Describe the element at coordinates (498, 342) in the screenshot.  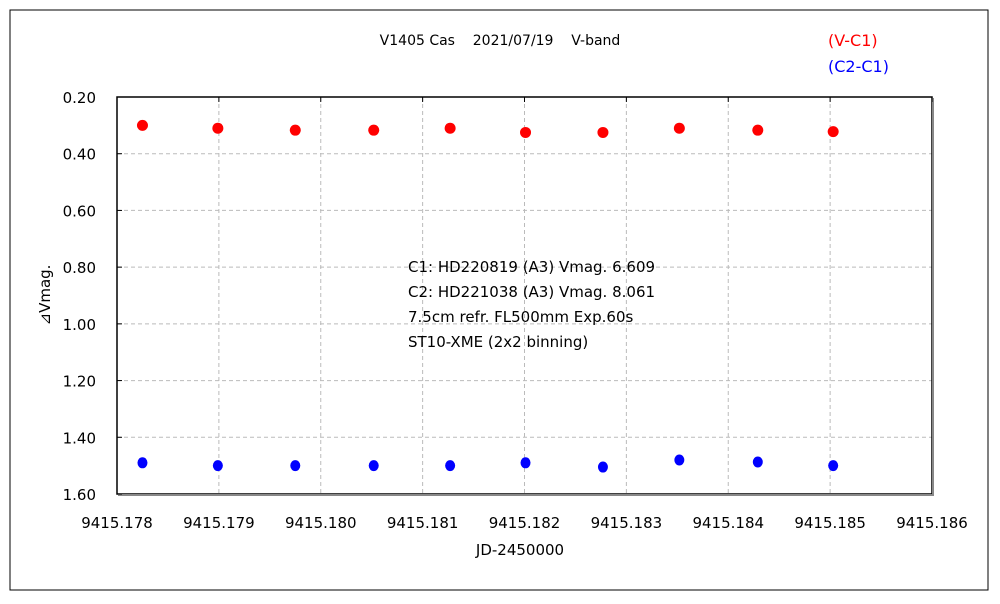
I see `annotation-camera: ST10-XME (2x2 binning)` at that location.